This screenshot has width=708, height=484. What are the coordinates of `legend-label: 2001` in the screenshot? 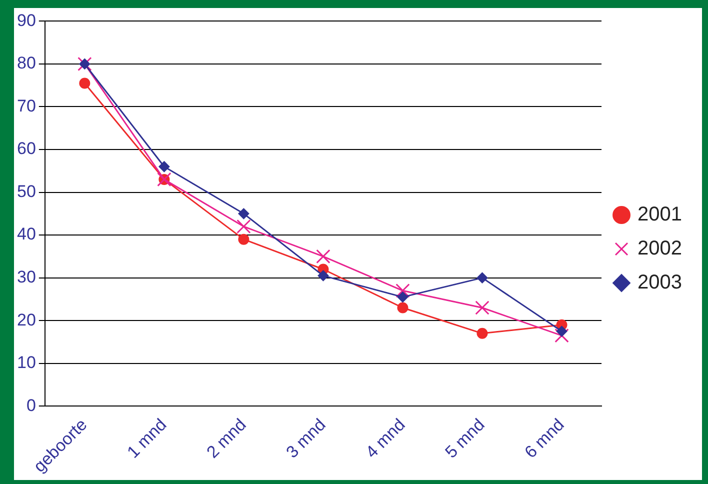 It's located at (660, 215).